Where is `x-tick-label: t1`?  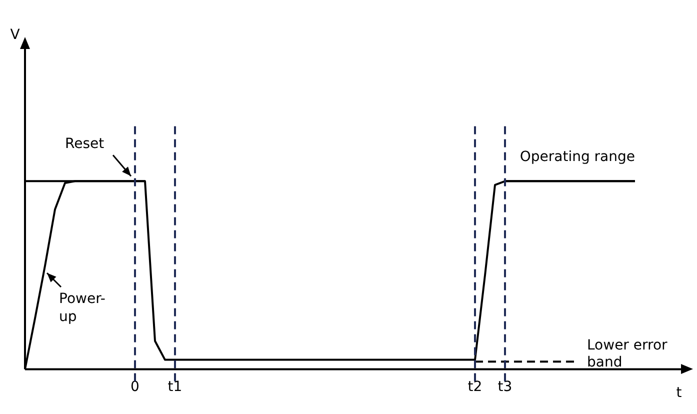 x-tick-label: t1 is located at coordinates (175, 387).